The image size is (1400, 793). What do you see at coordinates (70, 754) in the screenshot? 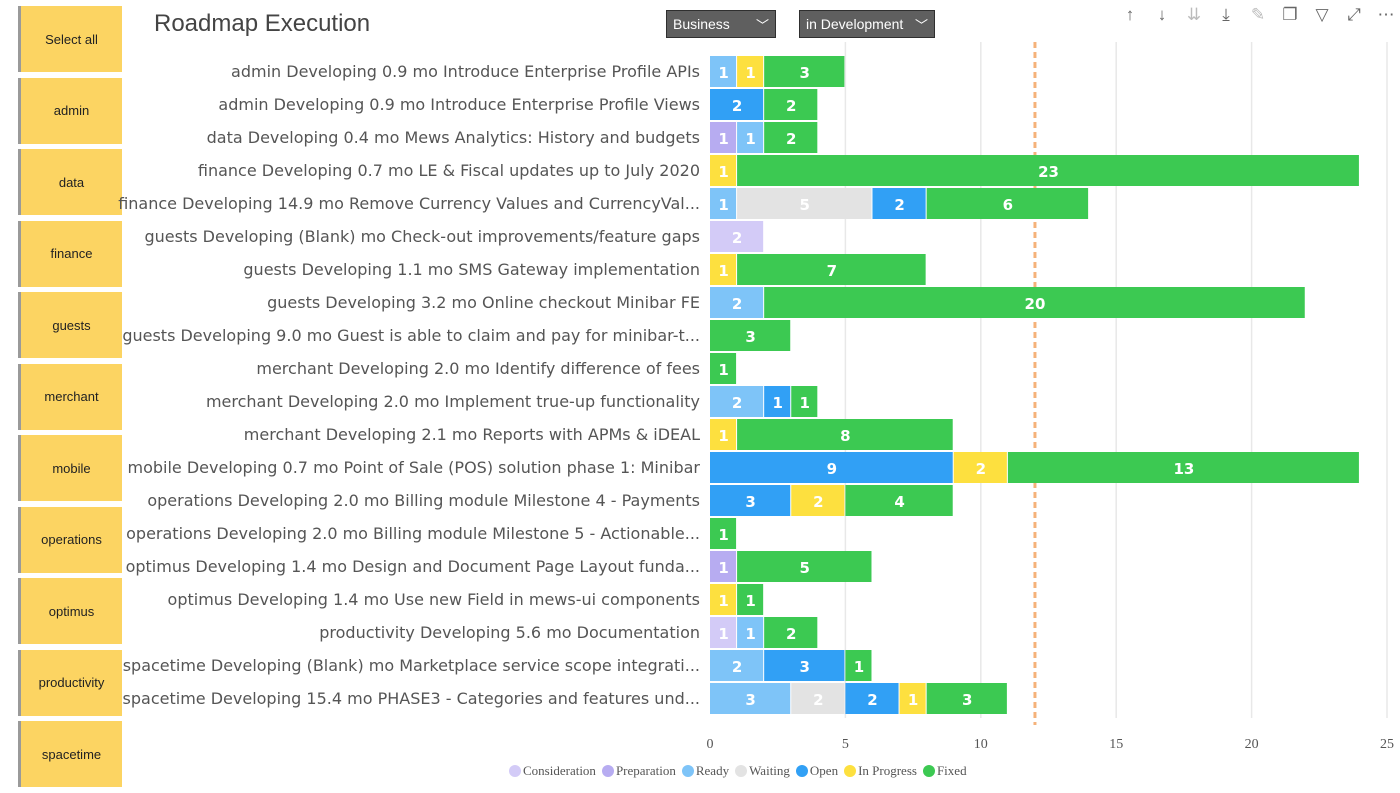
I see `slicer-item-spacetime: spacetime` at bounding box center [70, 754].